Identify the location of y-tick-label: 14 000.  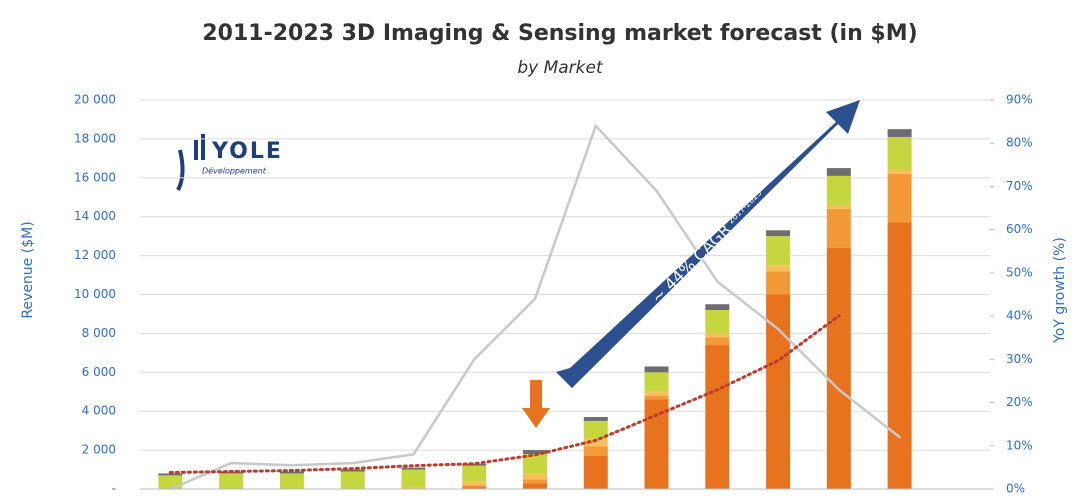
(95, 216).